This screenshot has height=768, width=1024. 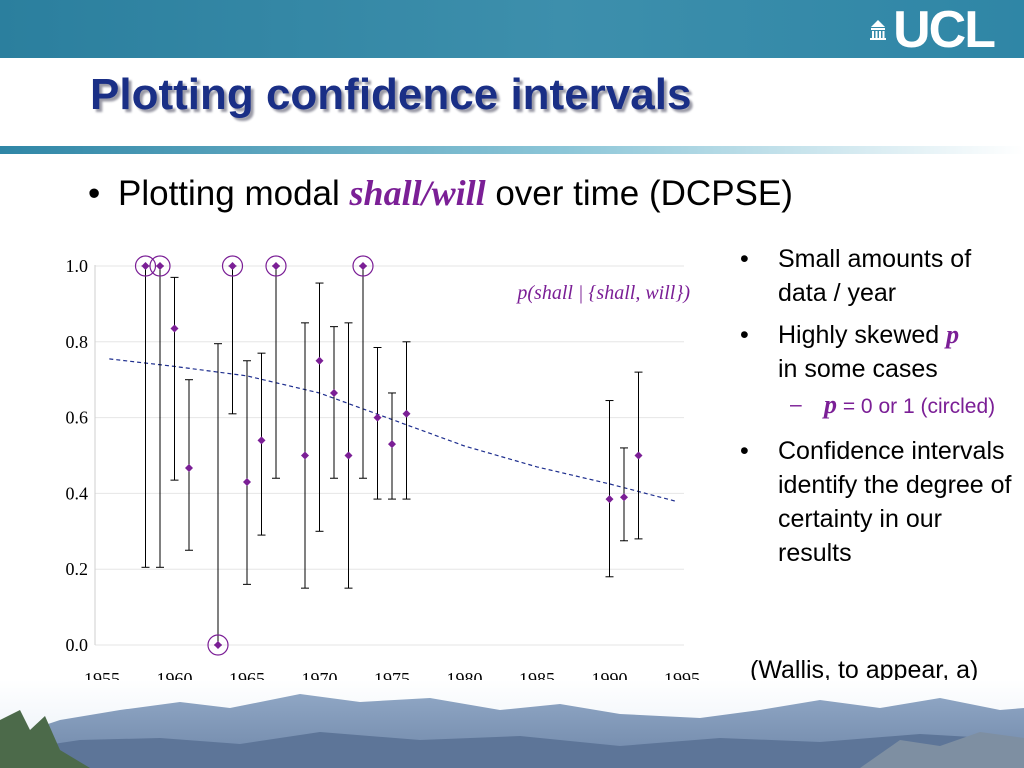 What do you see at coordinates (953, 334) in the screenshot?
I see `sidebar-bullet-2-p: p` at bounding box center [953, 334].